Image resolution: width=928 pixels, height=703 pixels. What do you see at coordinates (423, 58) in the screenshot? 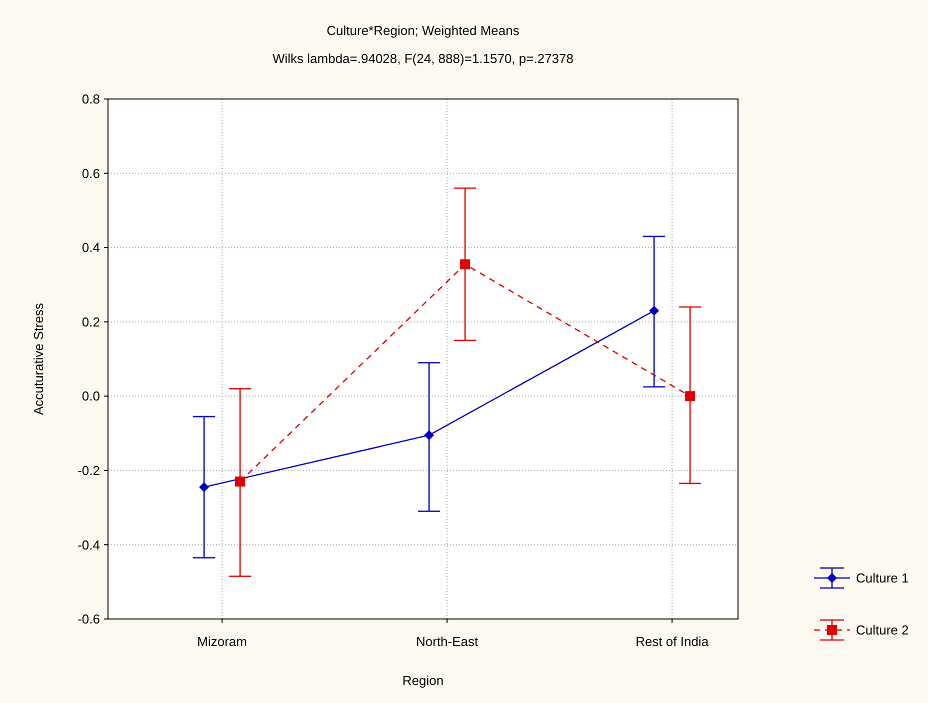
I see `chart-subtitle: Wilks lambda=.94028, F(24, 888)=1.1570, p=.27378` at bounding box center [423, 58].